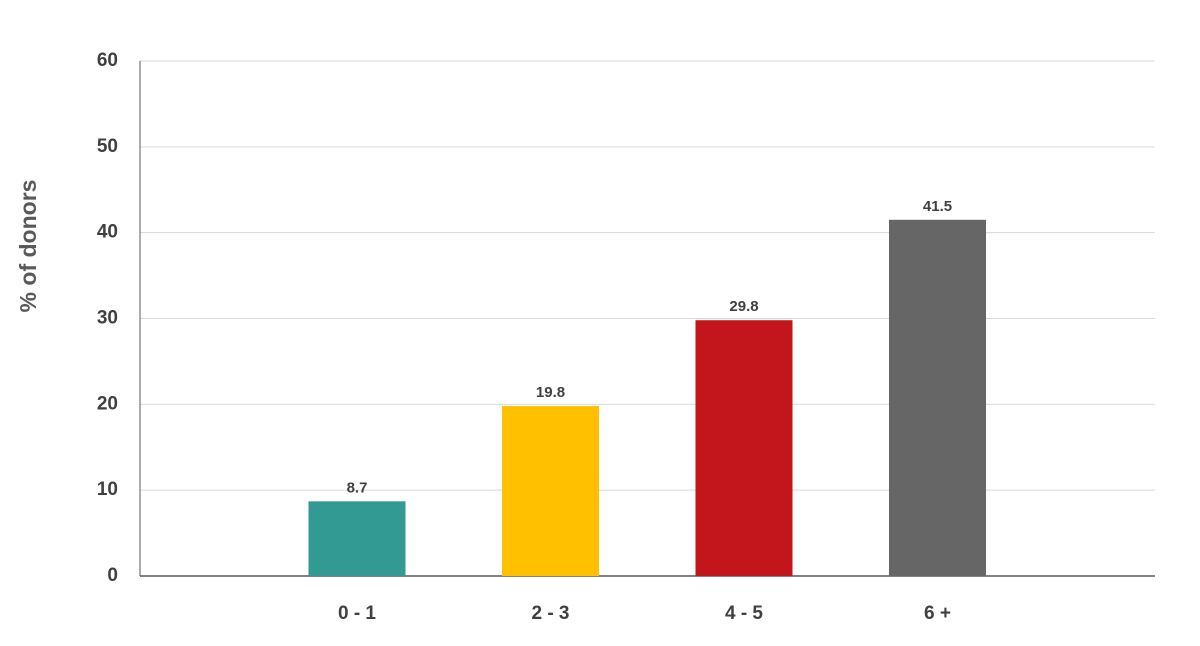 The width and height of the screenshot is (1200, 646). Describe the element at coordinates (107, 489) in the screenshot. I see `y-tick-label: 10` at that location.